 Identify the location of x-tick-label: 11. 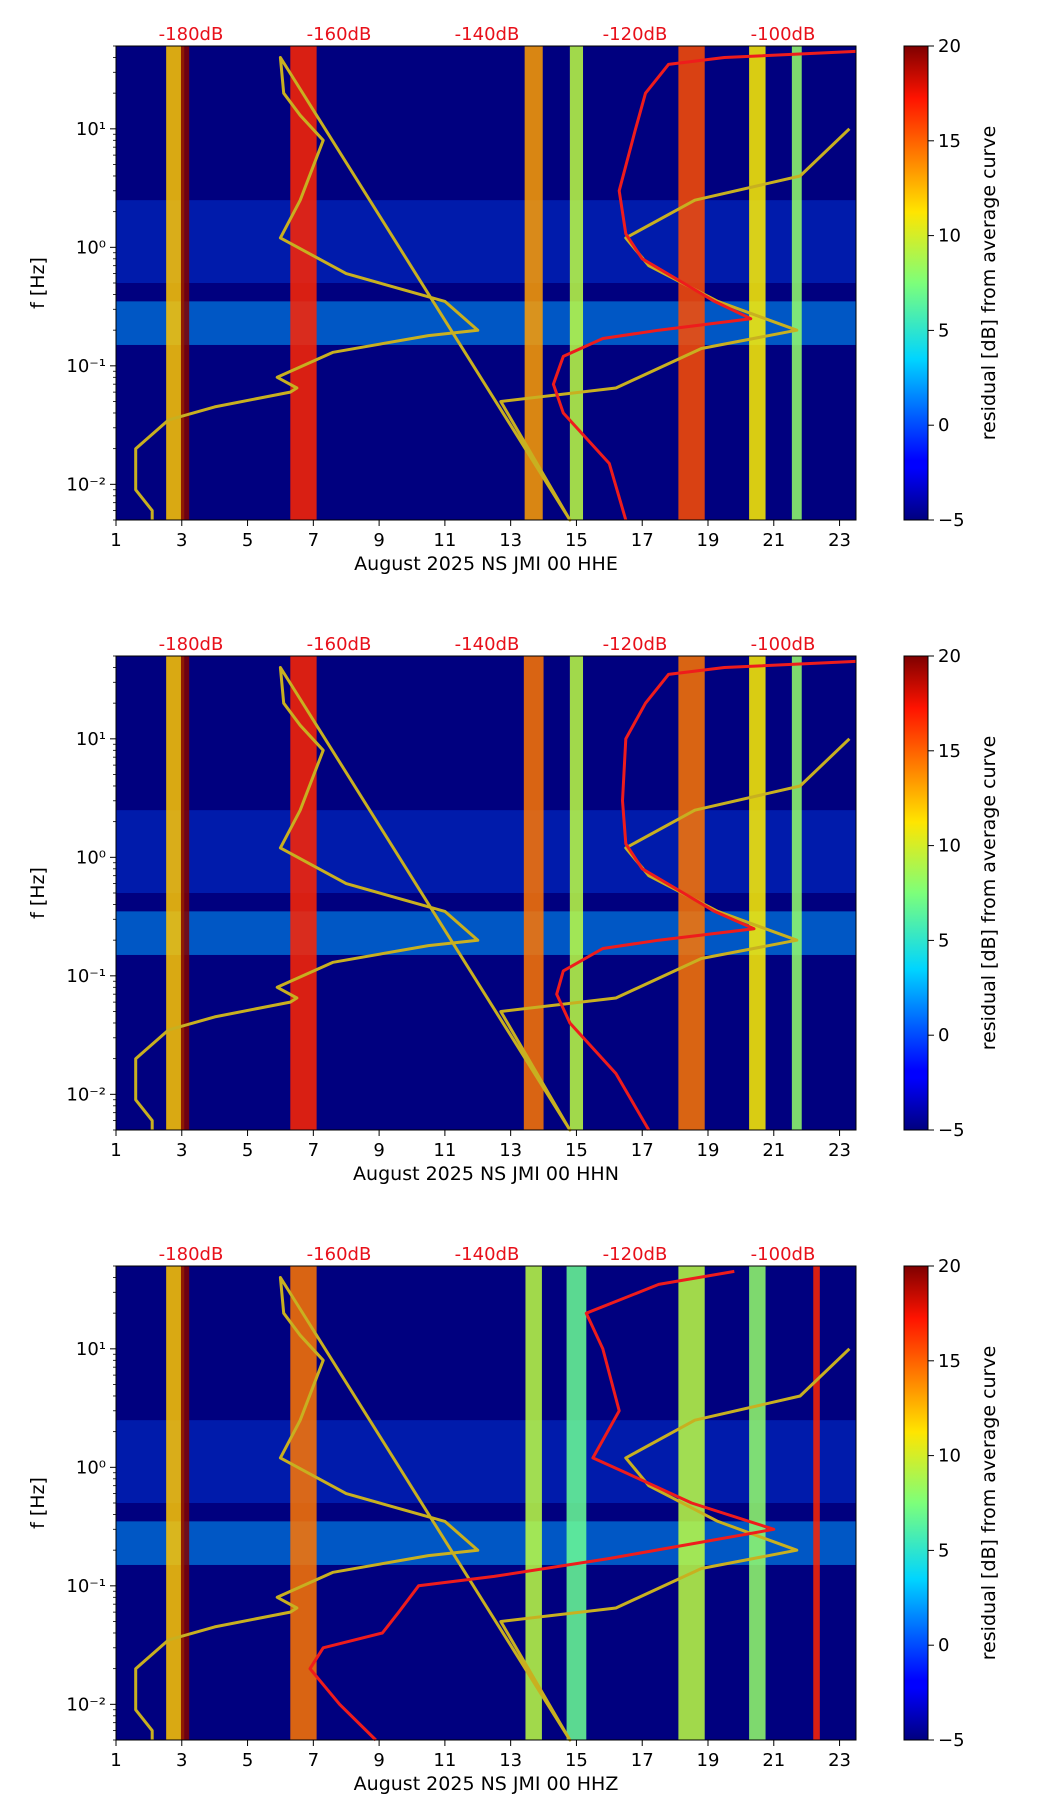
(444, 1150).